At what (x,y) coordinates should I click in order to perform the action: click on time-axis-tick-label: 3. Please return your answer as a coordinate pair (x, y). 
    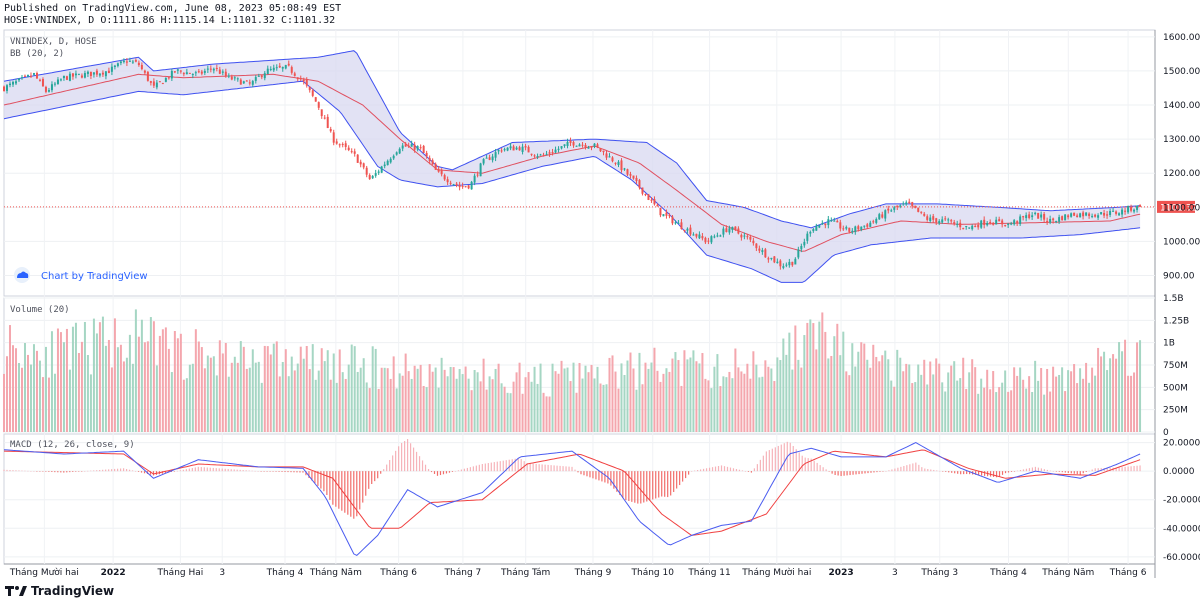
    Looking at the image, I should click on (895, 573).